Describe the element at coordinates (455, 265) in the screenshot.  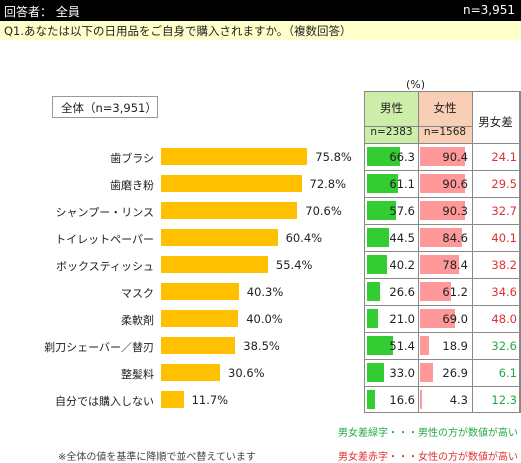
I see `female-value-label: 78.4` at that location.